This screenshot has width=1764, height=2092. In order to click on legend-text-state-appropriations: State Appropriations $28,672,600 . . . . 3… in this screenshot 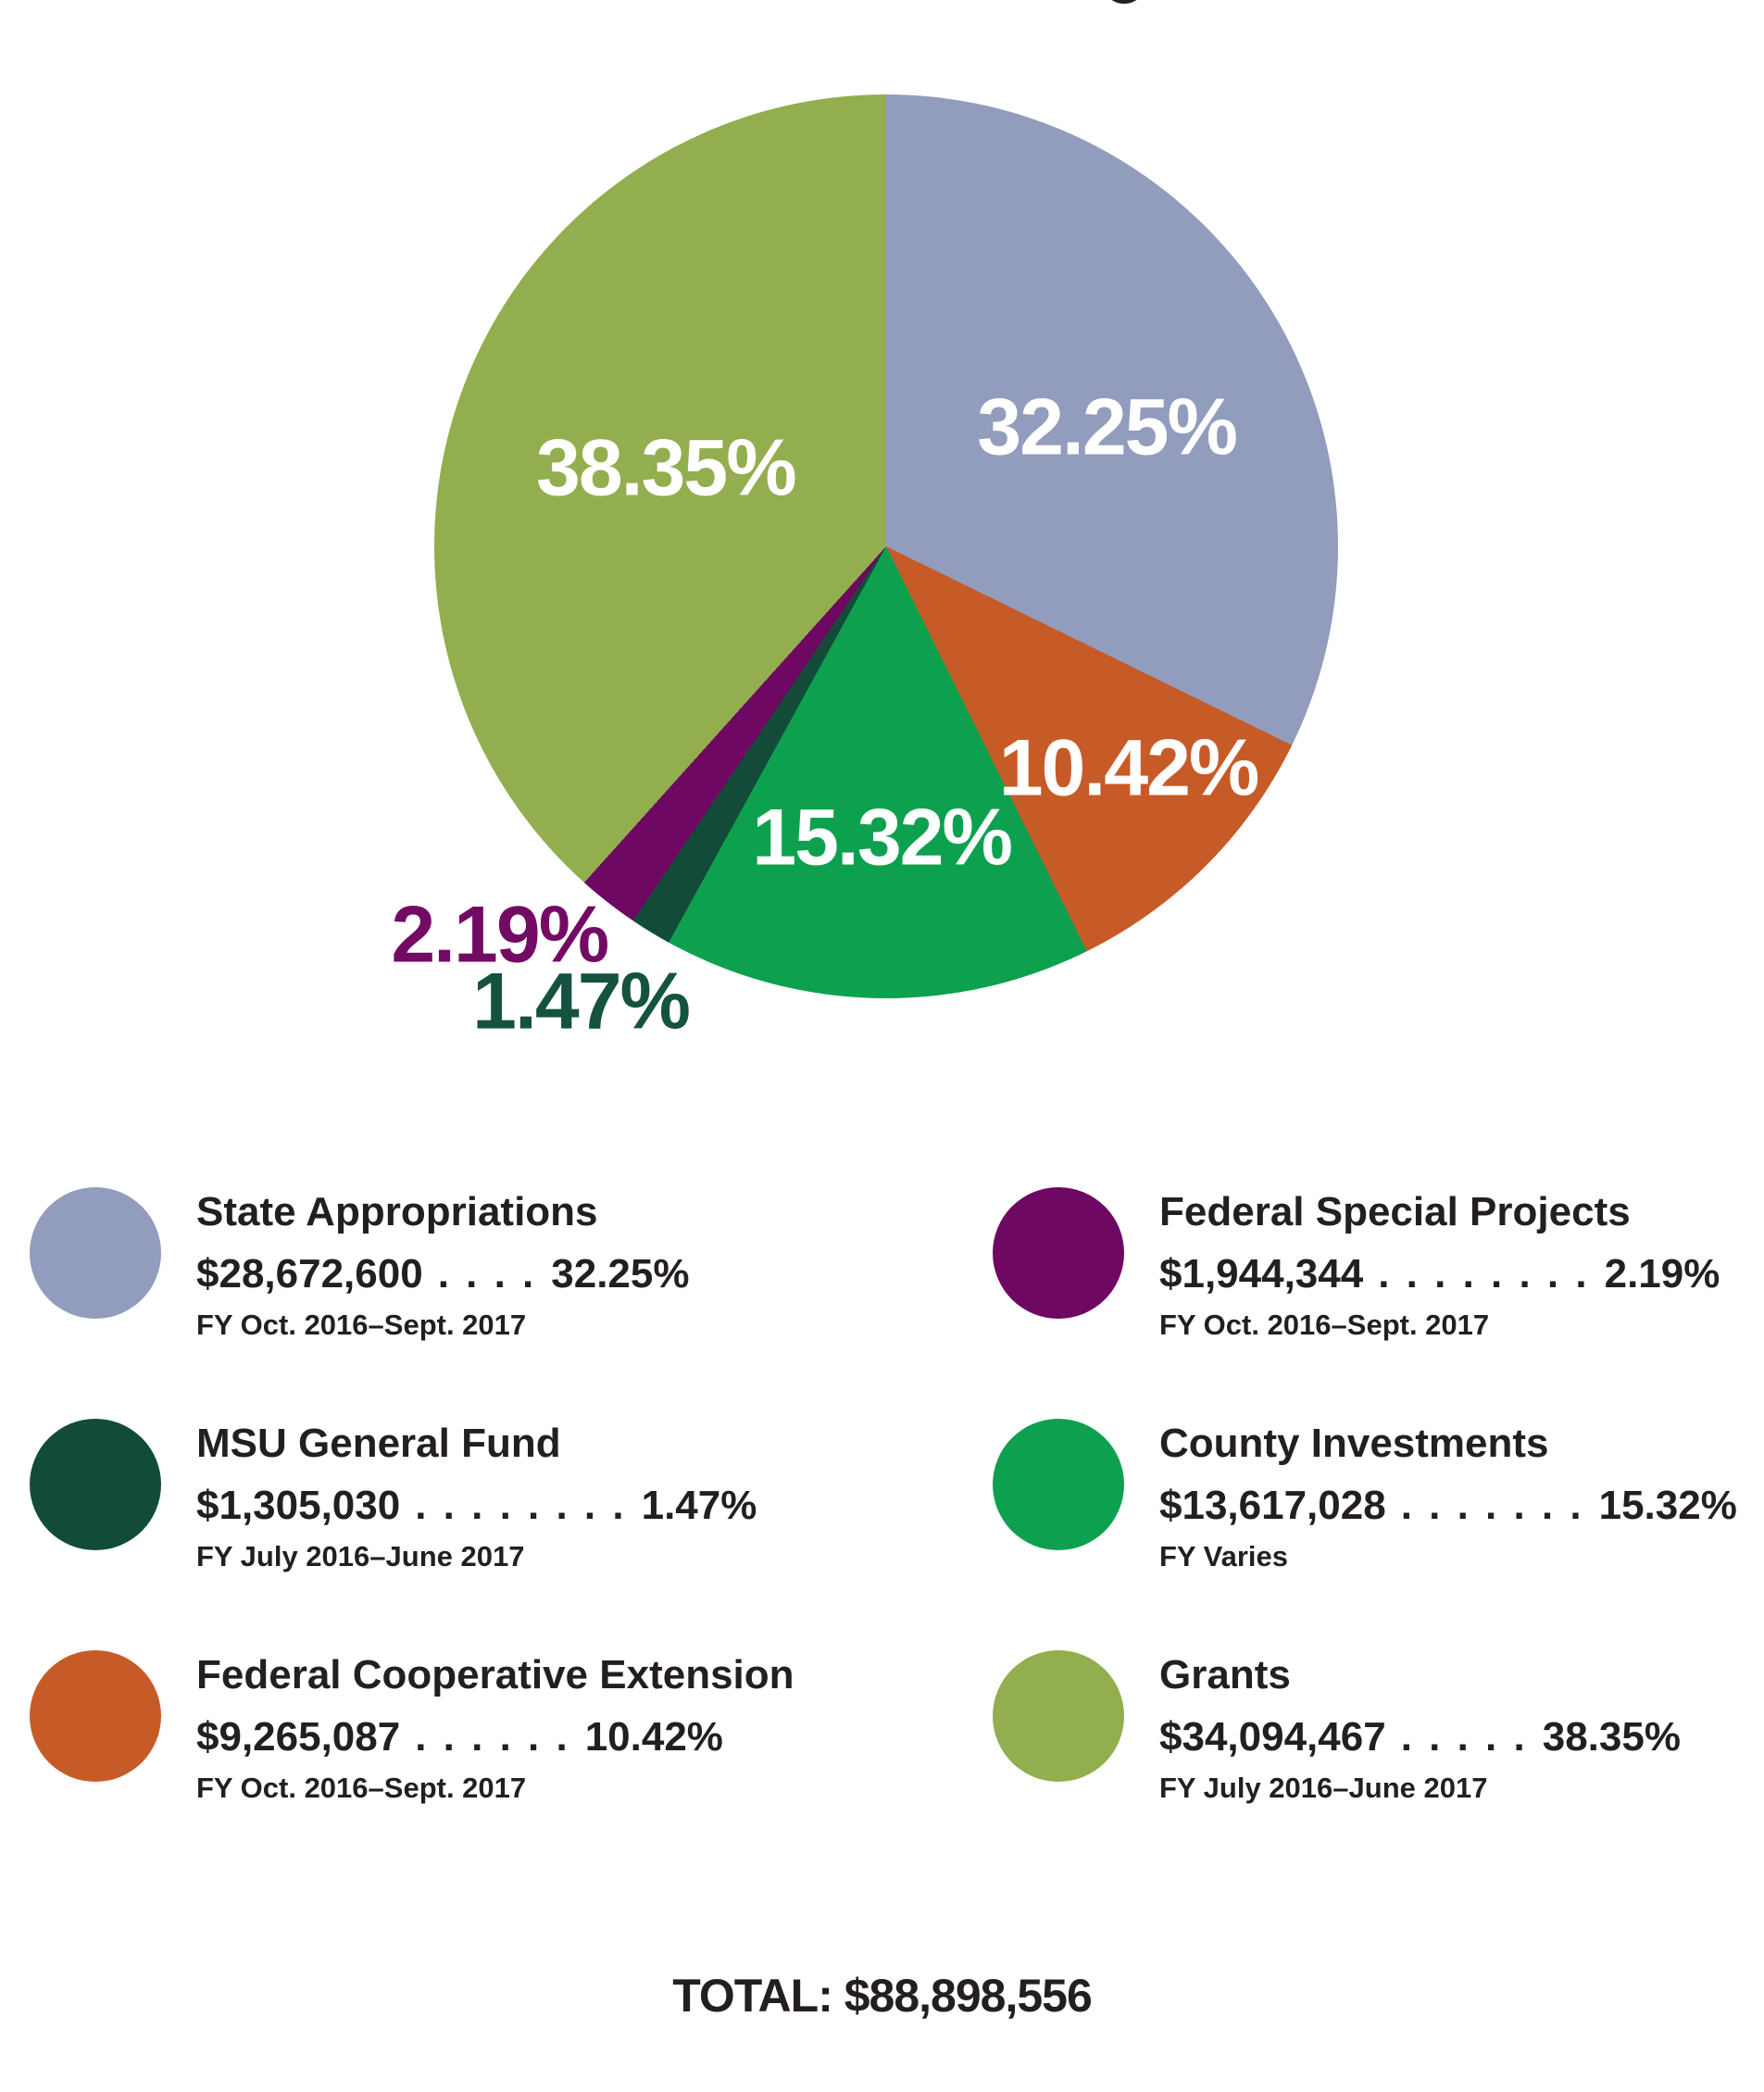, I will do `click(443, 1264)`.